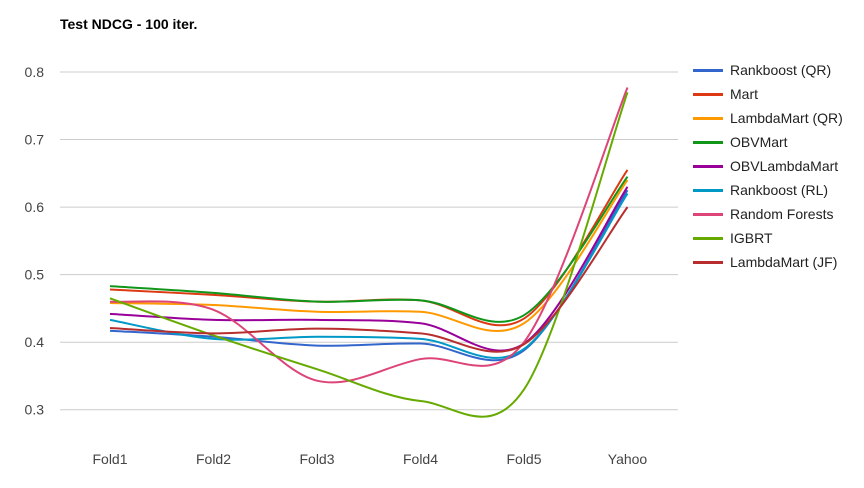 This screenshot has height=488, width=864. Describe the element at coordinates (759, 142) in the screenshot. I see `legend-label: OBVMart` at that location.